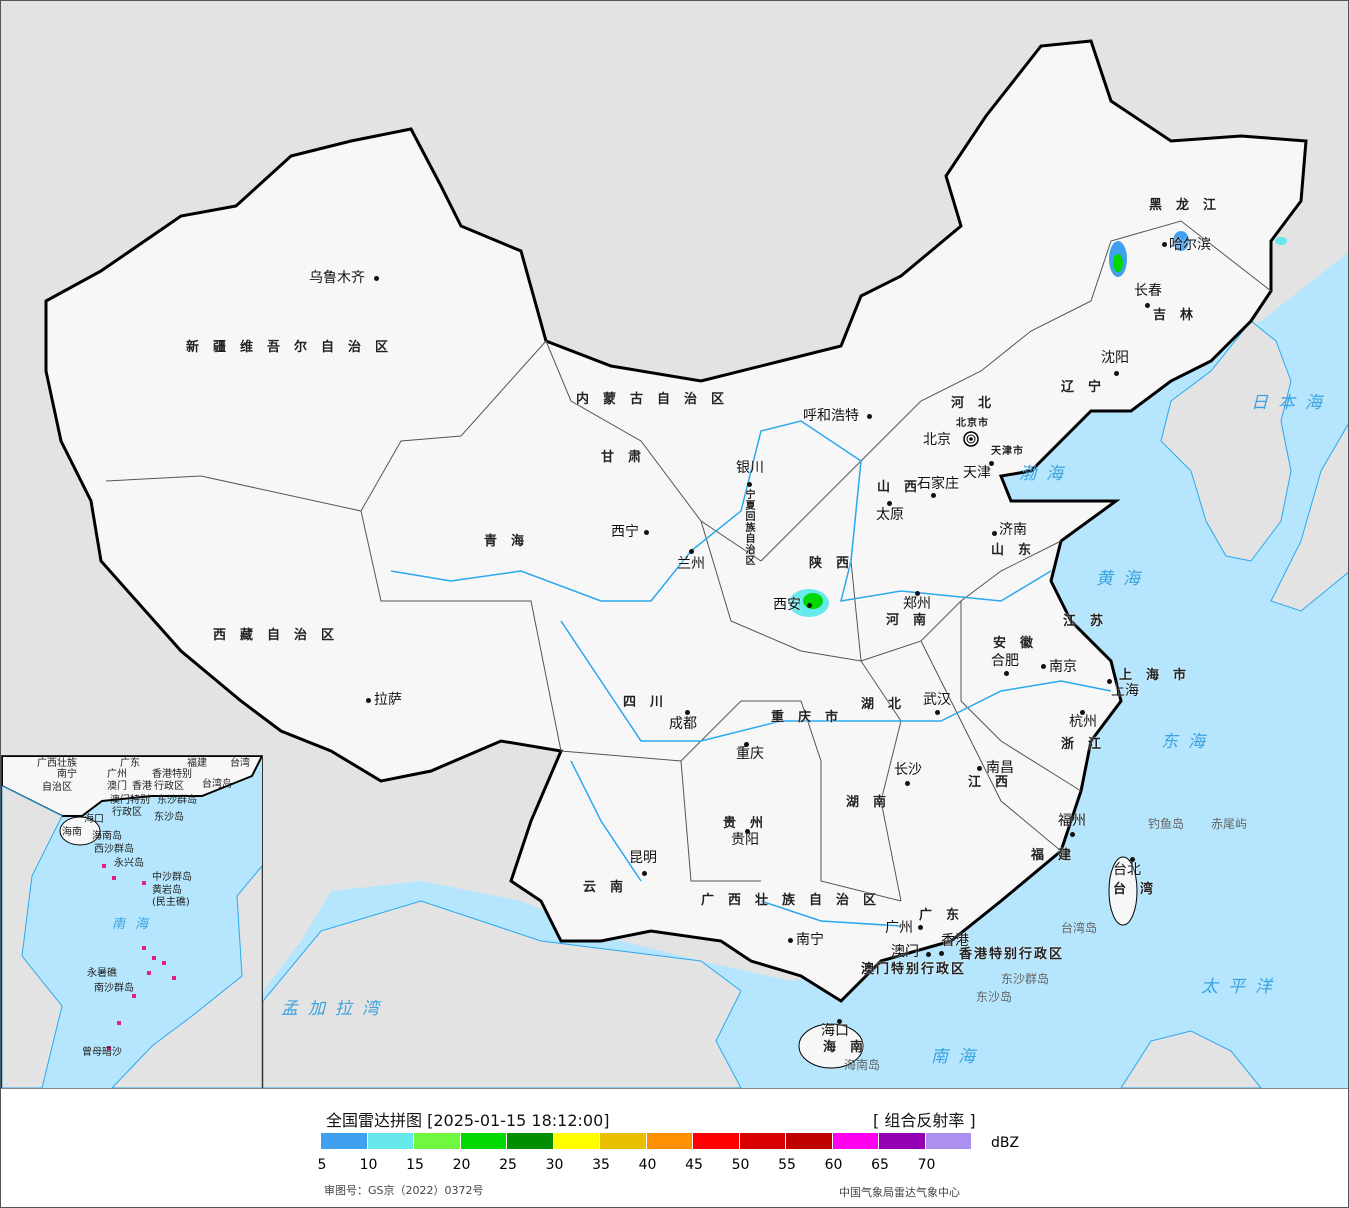  Describe the element at coordinates (880, 1165) in the screenshot. I see `scale-tick-label: 65` at that location.